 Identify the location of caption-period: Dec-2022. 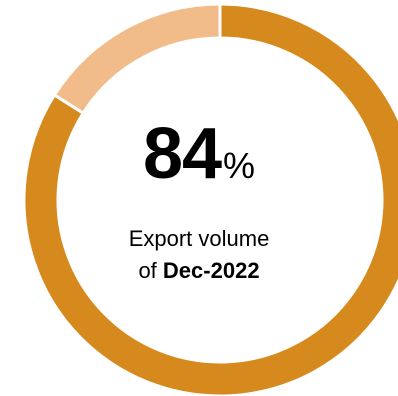
(211, 270).